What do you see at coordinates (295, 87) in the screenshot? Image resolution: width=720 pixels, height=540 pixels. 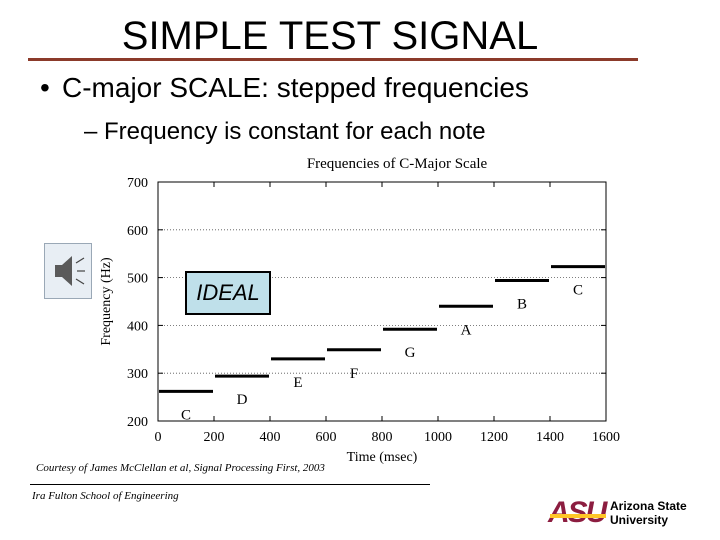 I see `bullet-main-text: C-major SCALE: stepped frequencies` at bounding box center [295, 87].